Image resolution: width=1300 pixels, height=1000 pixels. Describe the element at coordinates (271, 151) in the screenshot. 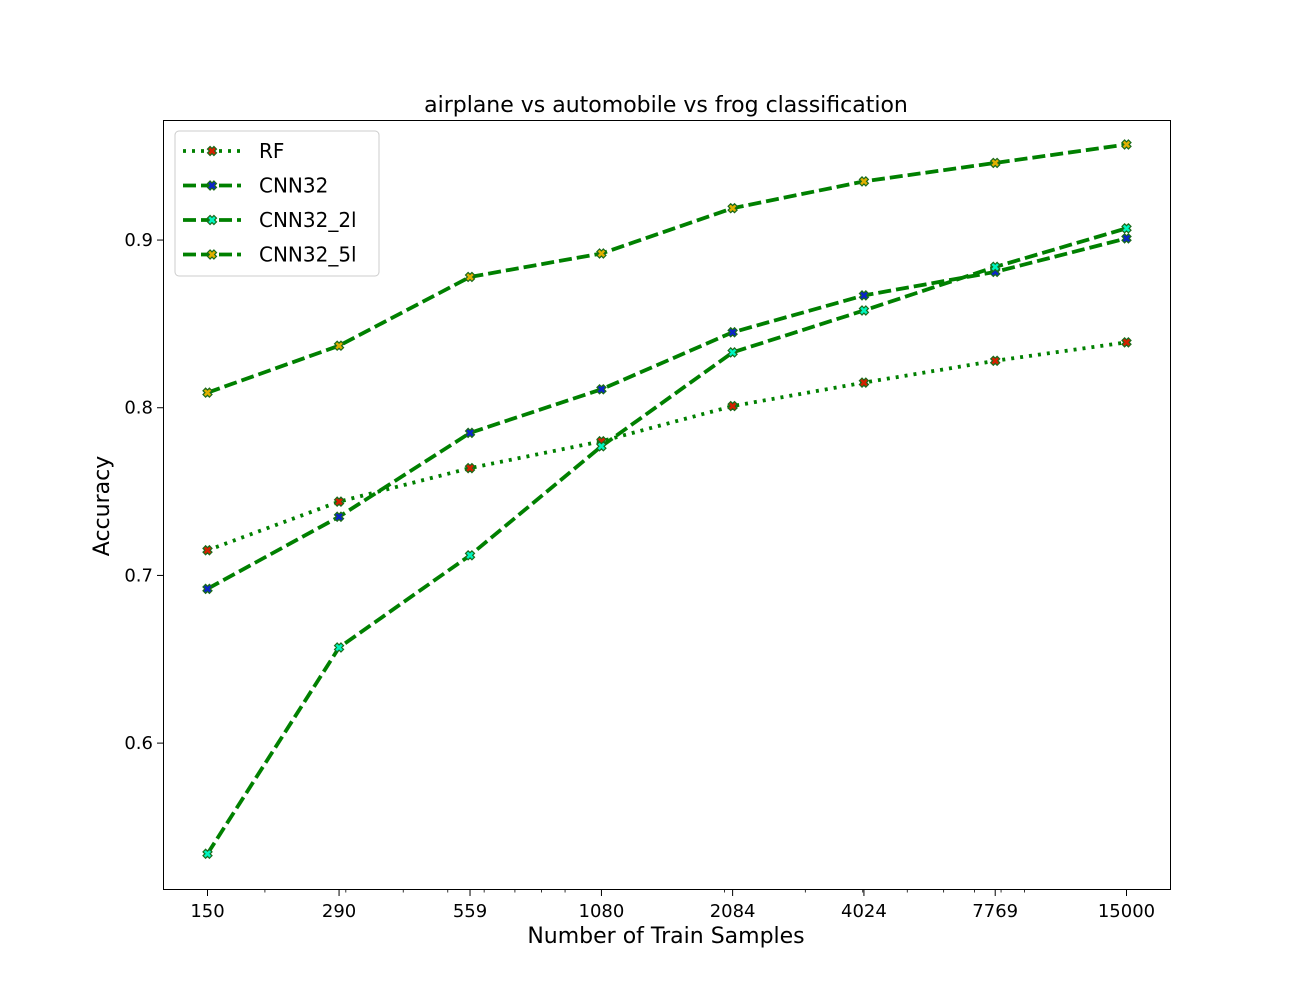

I see `legend-label: RF` at that location.